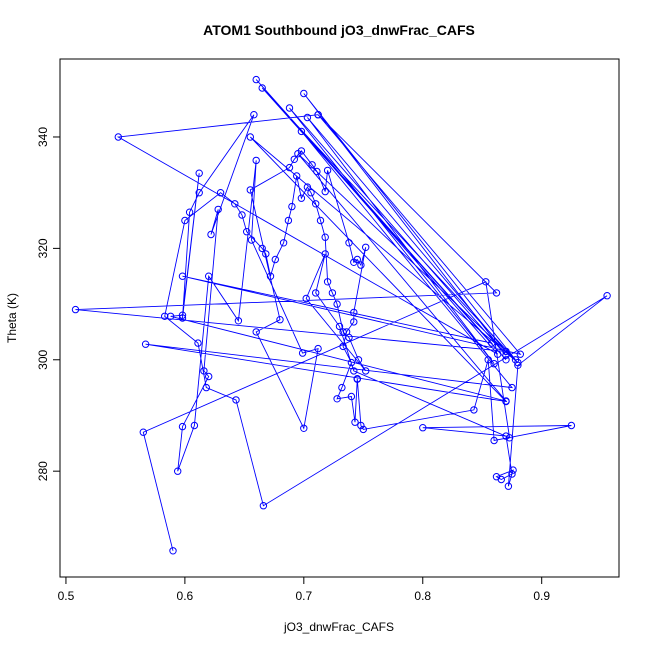 Image resolution: width=650 pixels, height=650 pixels. Describe the element at coordinates (43, 248) in the screenshot. I see `y-tick-label: 320` at that location.